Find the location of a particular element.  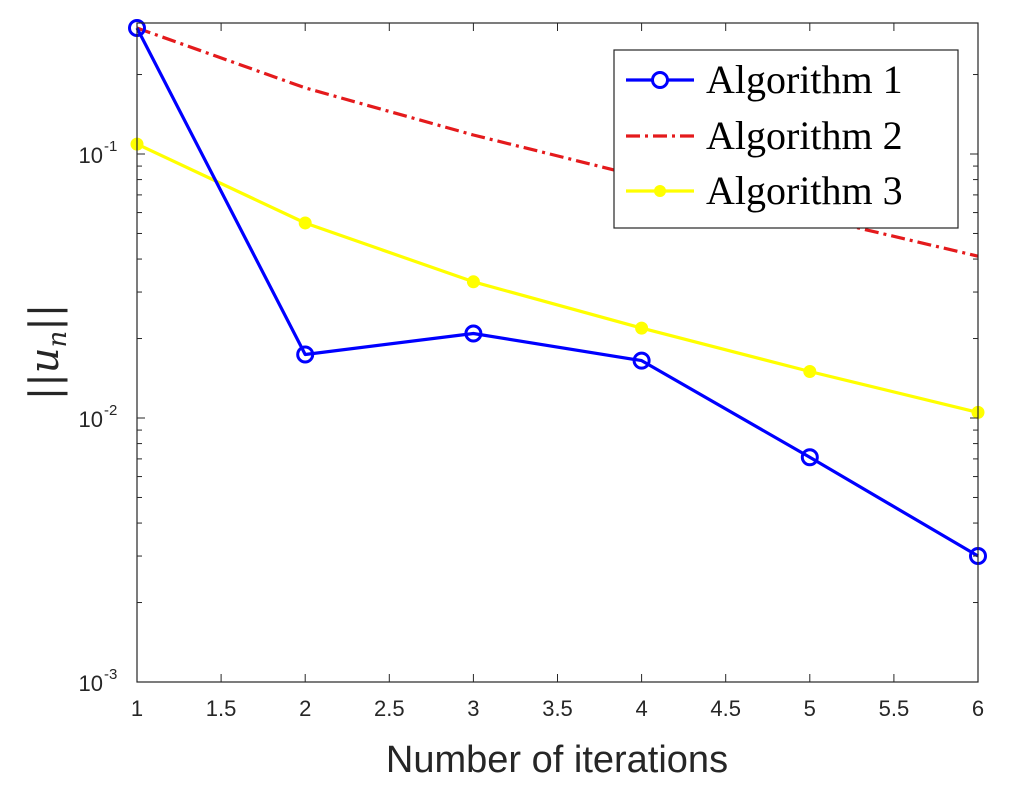

x-tick-label: 3 is located at coordinates (473, 708).